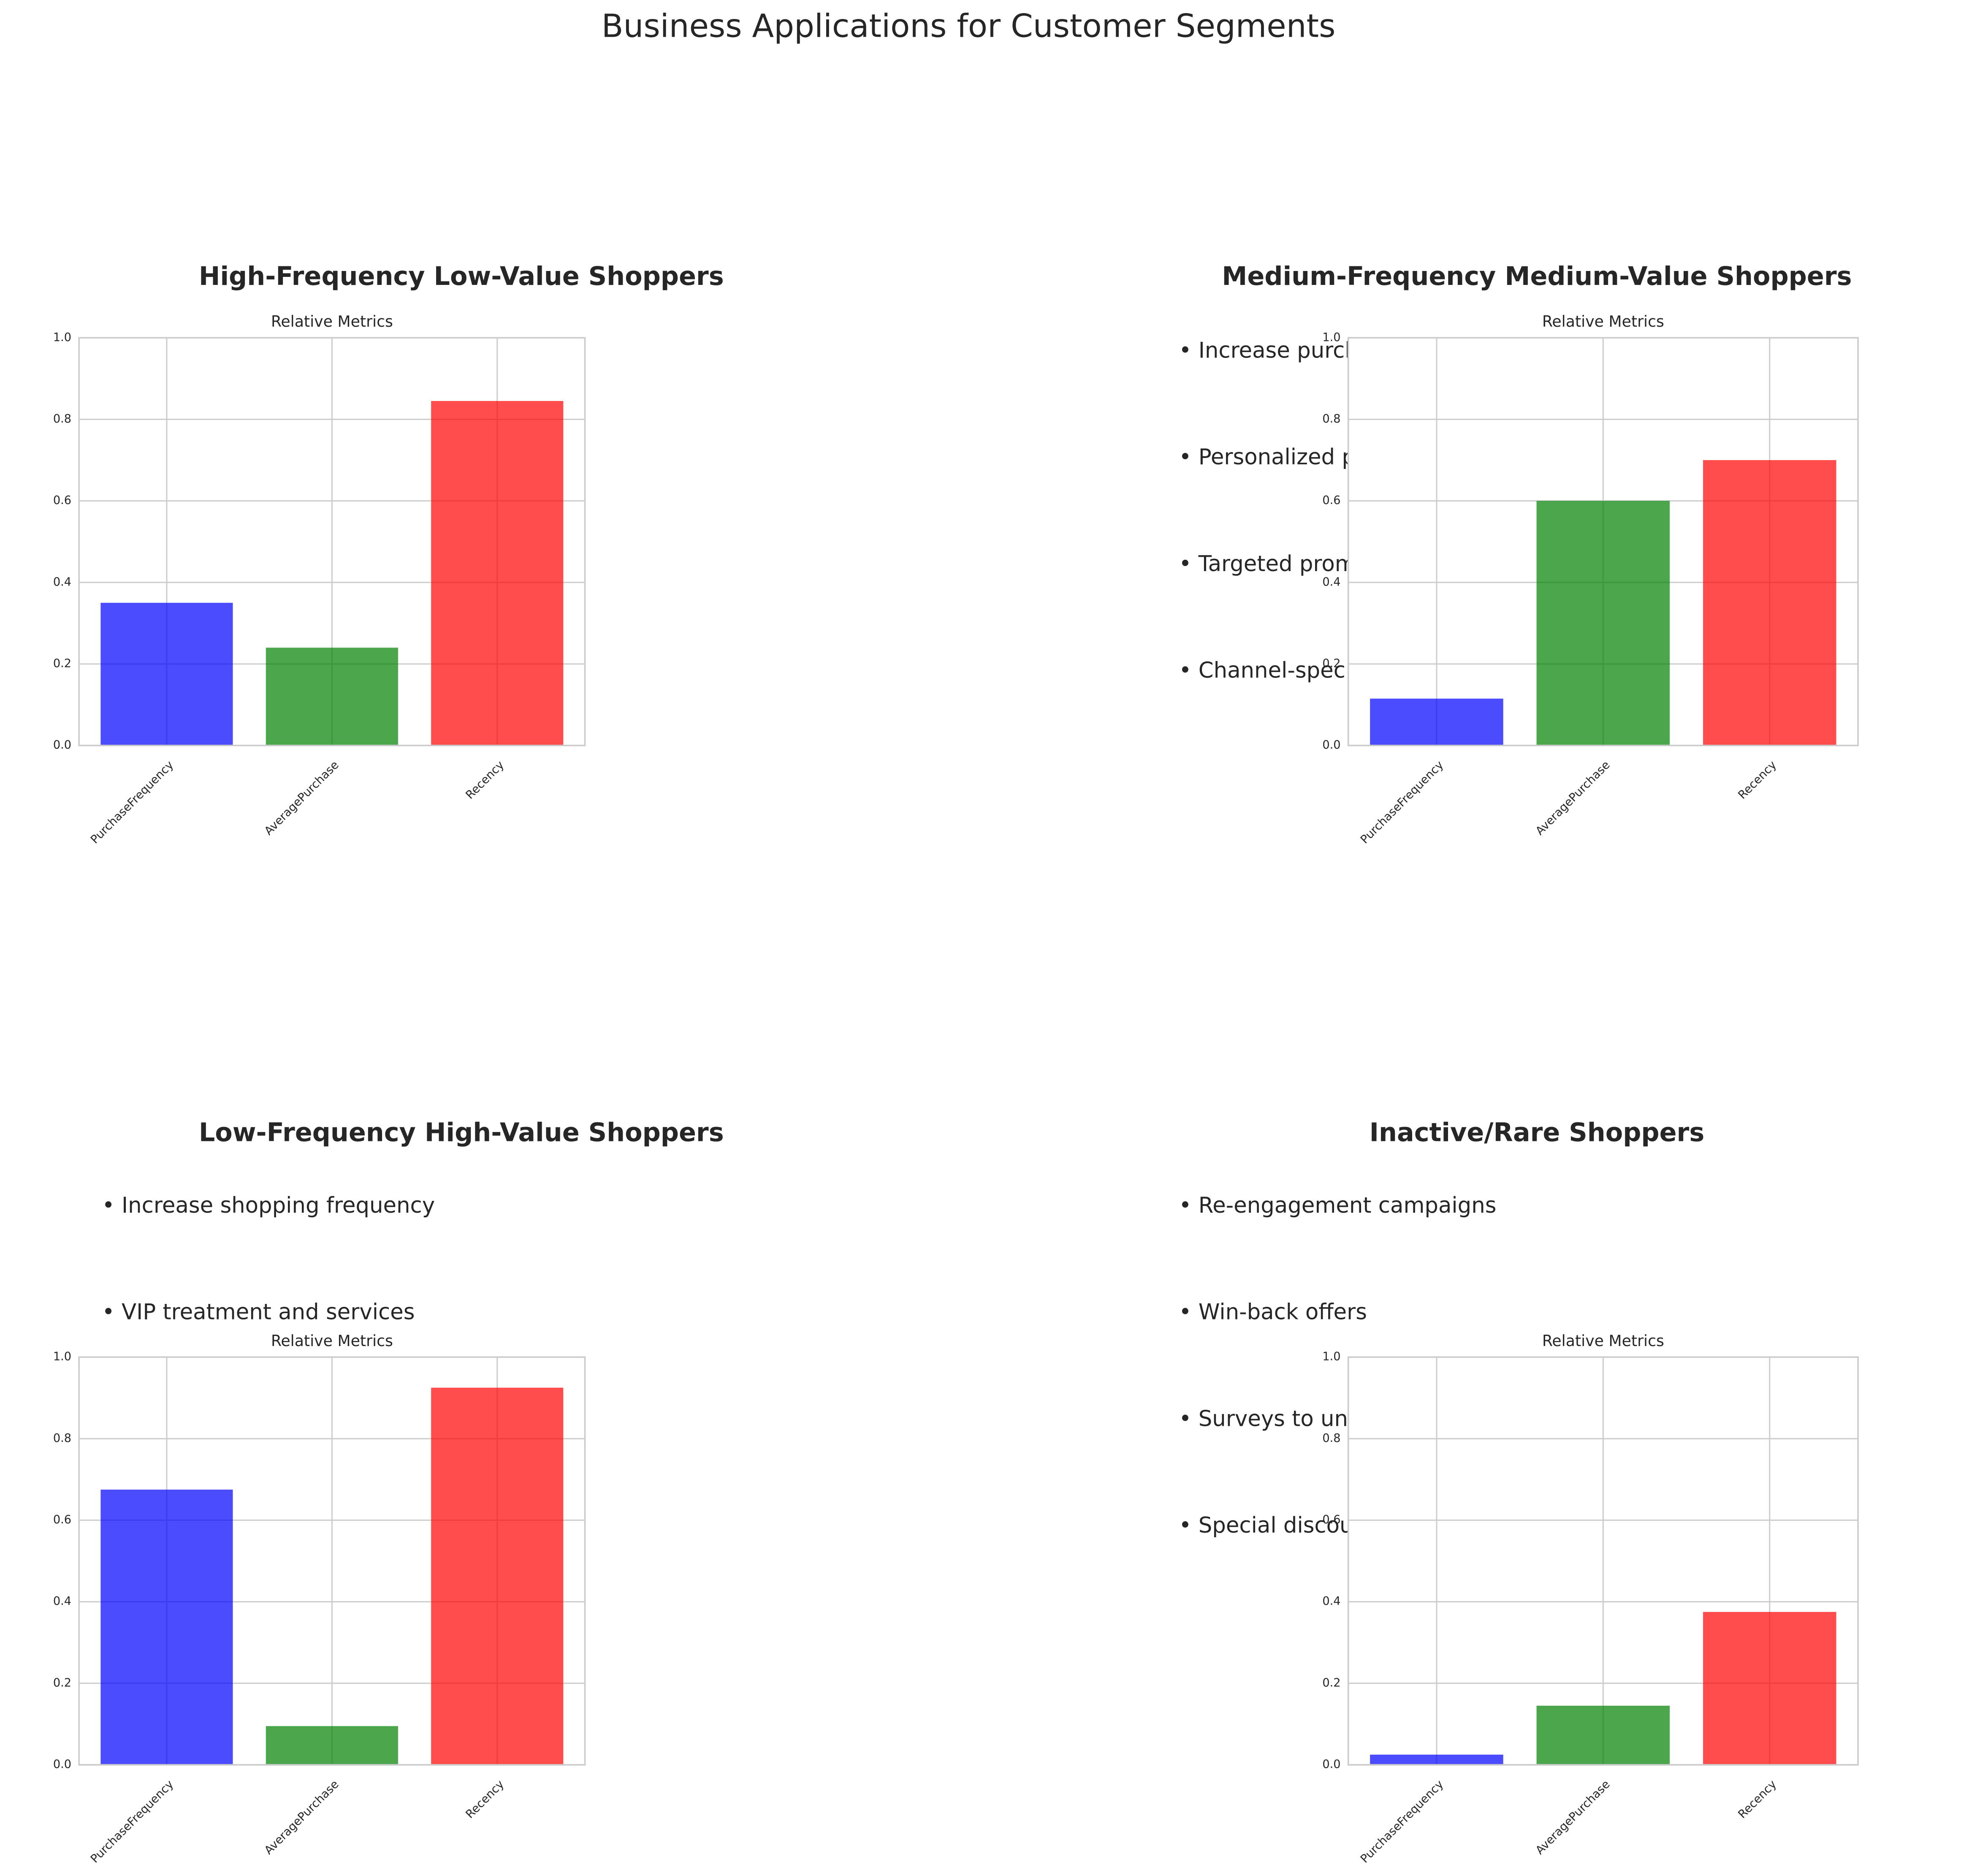 Image resolution: width=1988 pixels, height=1872 pixels. I want to click on bullet: • Re-engagement campaigns, so click(1337, 1205).